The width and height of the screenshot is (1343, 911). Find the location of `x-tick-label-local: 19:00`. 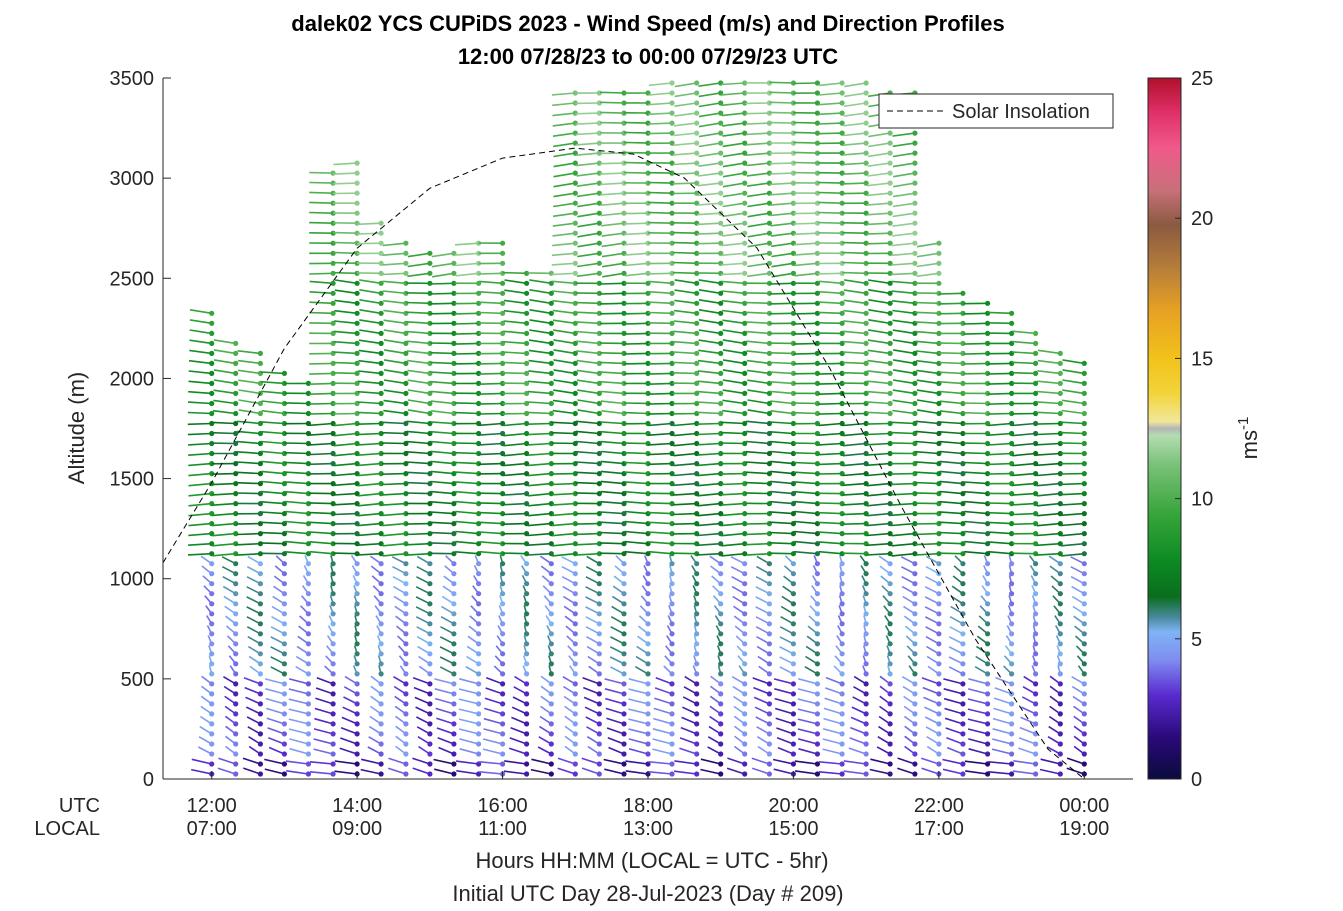

x-tick-label-local: 19:00 is located at coordinates (1084, 829).